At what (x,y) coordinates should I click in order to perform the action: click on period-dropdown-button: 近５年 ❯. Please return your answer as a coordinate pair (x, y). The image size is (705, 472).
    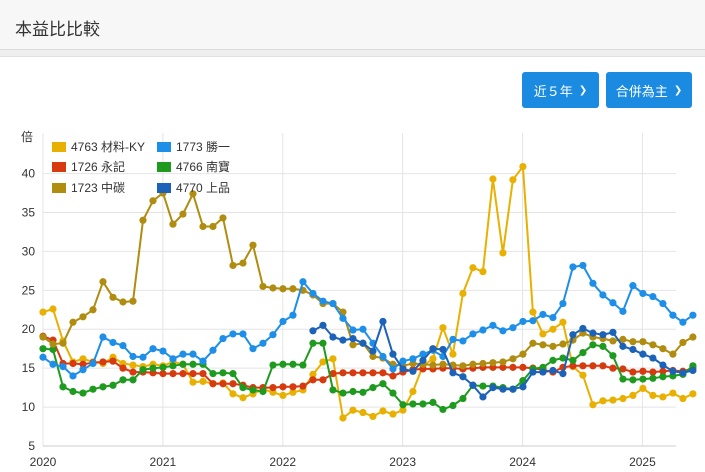
    Looking at the image, I should click on (560, 90).